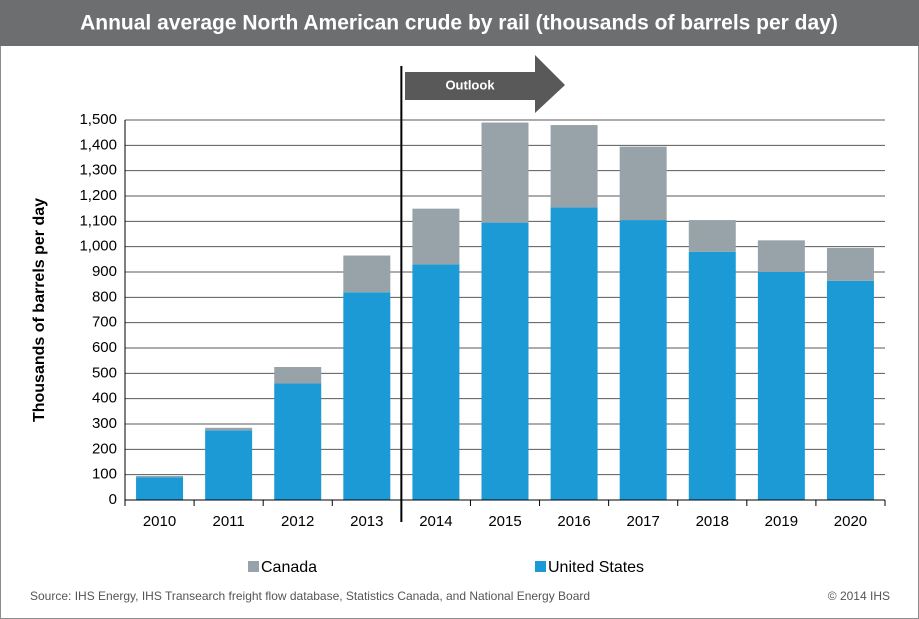 The width and height of the screenshot is (919, 619). What do you see at coordinates (229, 521) in the screenshot?
I see `x-tick-label: 2011` at bounding box center [229, 521].